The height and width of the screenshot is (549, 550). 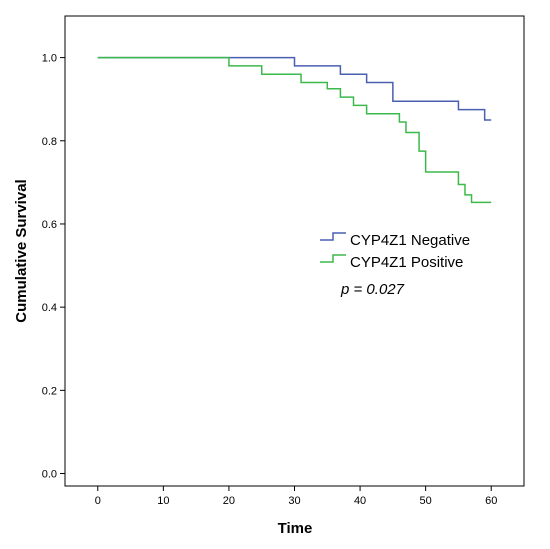 I want to click on y-tick-label: 0.0, so click(x=49, y=475).